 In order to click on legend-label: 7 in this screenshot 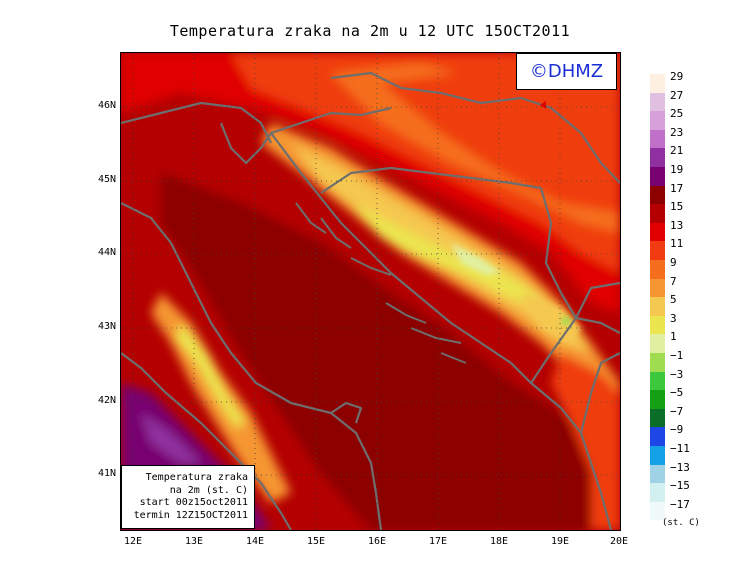, I will do `click(673, 281)`.